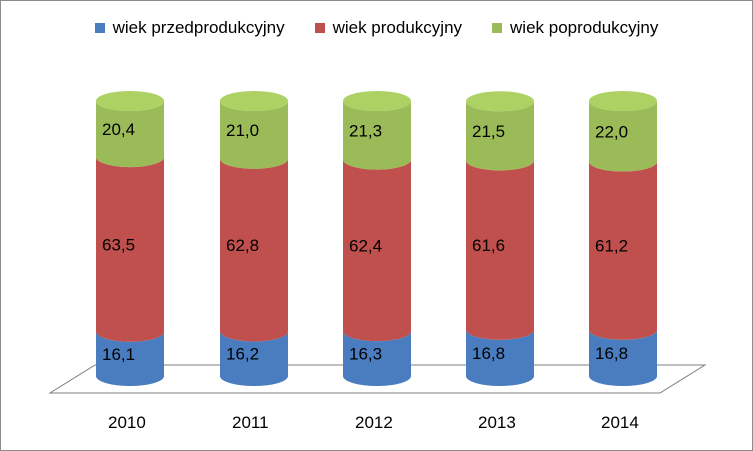 Image resolution: width=753 pixels, height=451 pixels. Describe the element at coordinates (500, 101) in the screenshot. I see `bar-top-2013` at that location.